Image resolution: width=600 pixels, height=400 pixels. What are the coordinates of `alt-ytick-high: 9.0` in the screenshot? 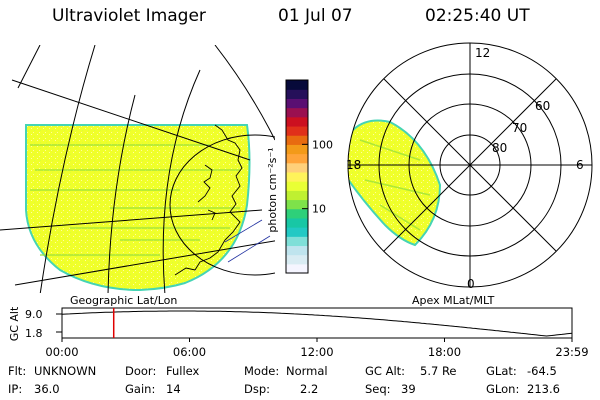 It's located at (34, 314).